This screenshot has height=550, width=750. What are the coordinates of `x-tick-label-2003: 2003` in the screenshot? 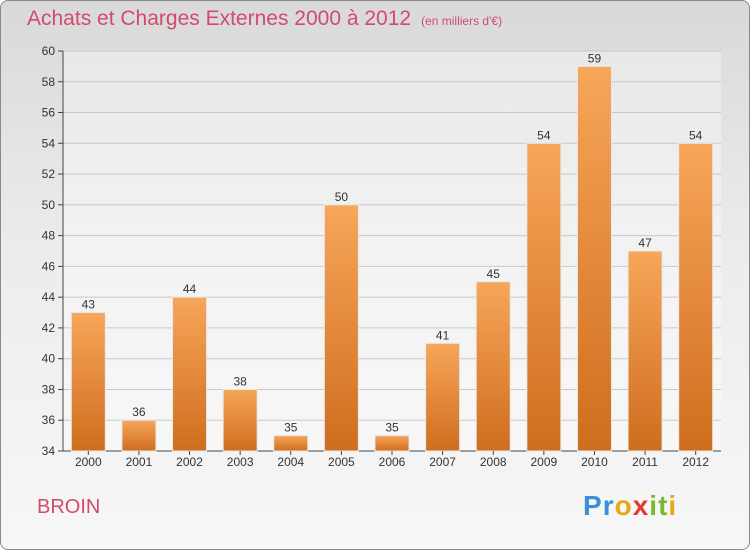 It's located at (240, 462).